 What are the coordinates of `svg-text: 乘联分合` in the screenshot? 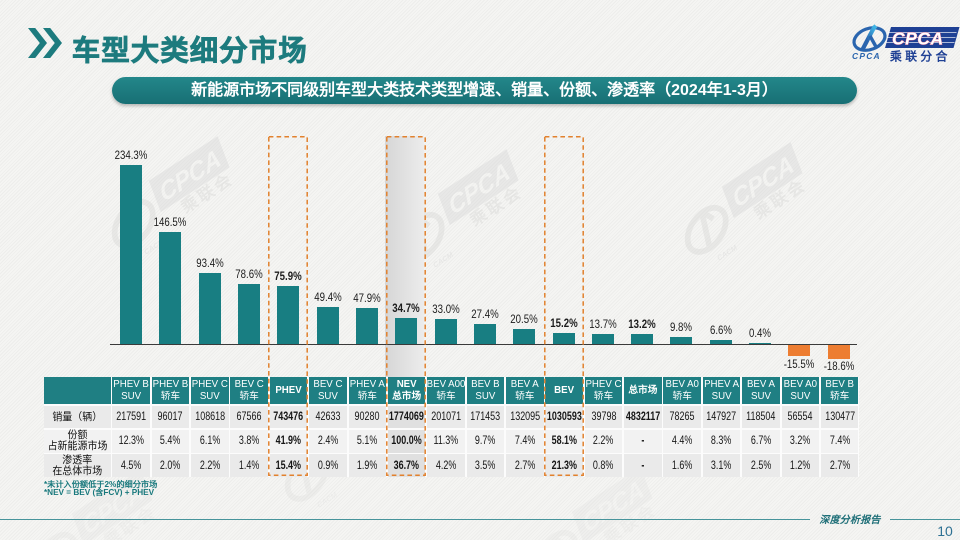 It's located at (920, 57).